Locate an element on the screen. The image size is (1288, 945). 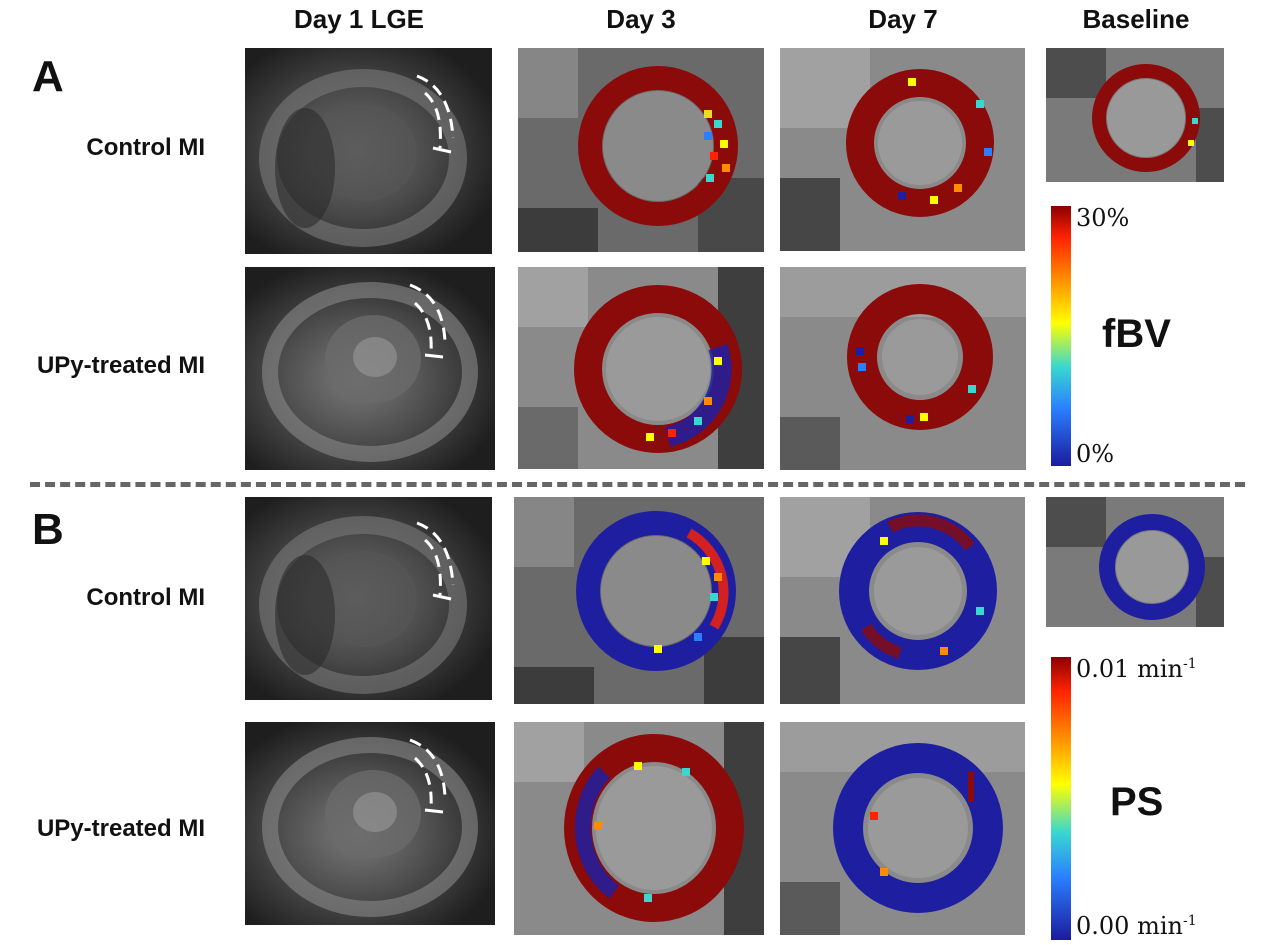
column-header-day7: Day 7 is located at coordinates (903, 19).